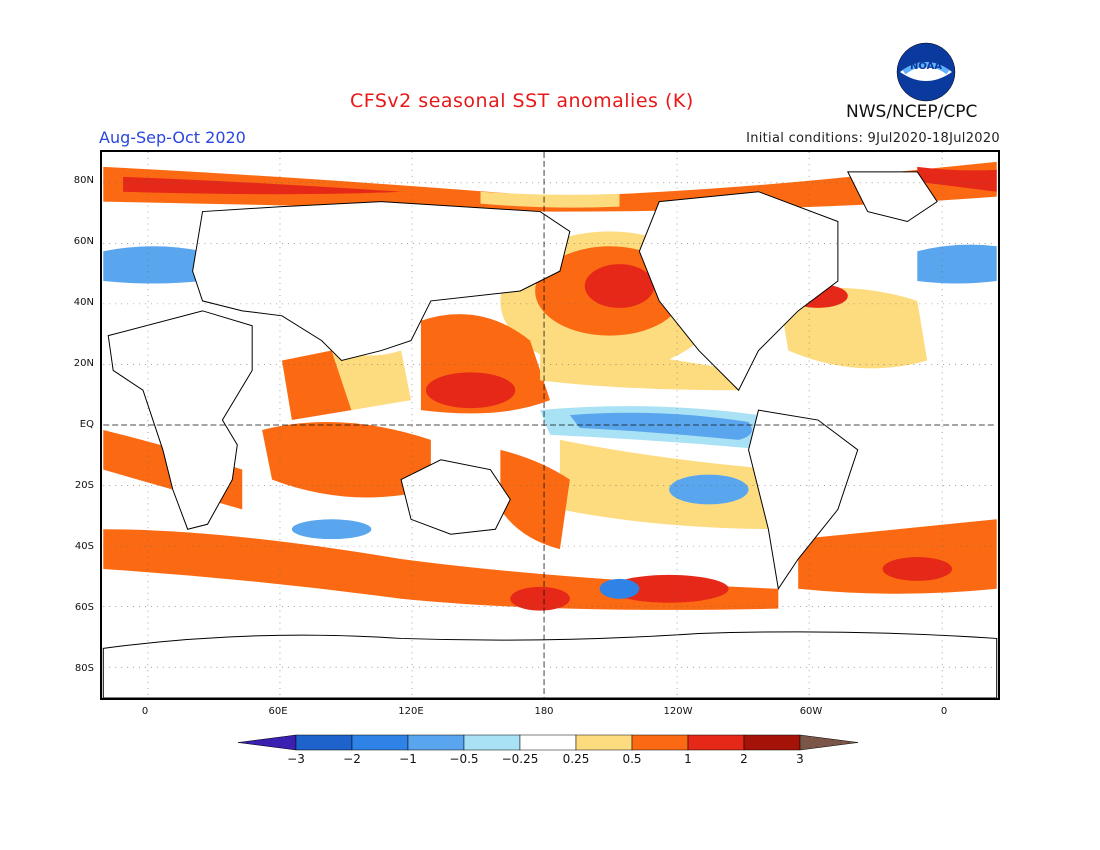  What do you see at coordinates (520, 759) in the screenshot?
I see `colorbar-tick-label: −0.25` at bounding box center [520, 759].